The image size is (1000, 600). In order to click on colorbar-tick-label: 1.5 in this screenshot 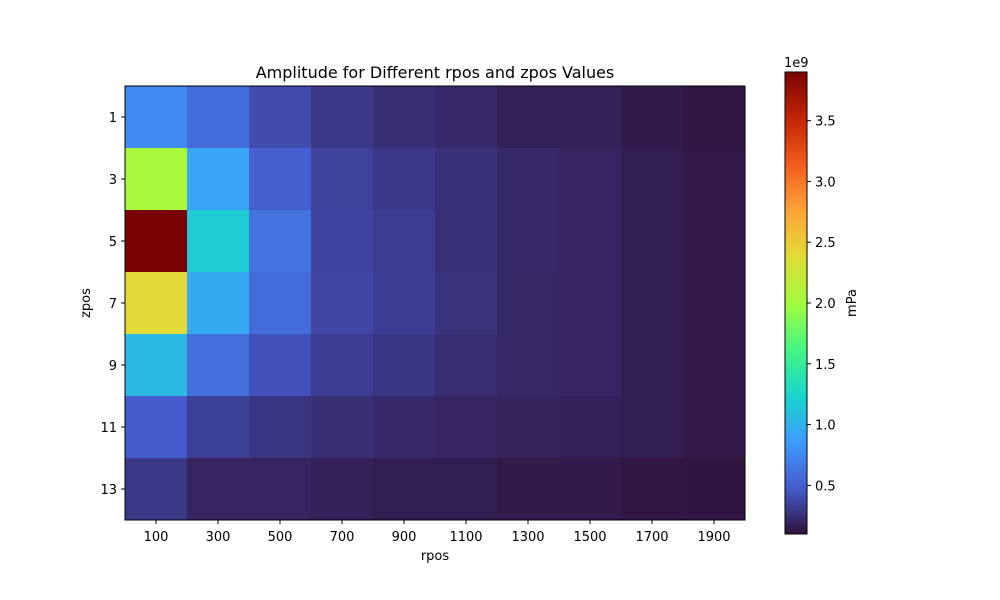, I will do `click(825, 365)`.